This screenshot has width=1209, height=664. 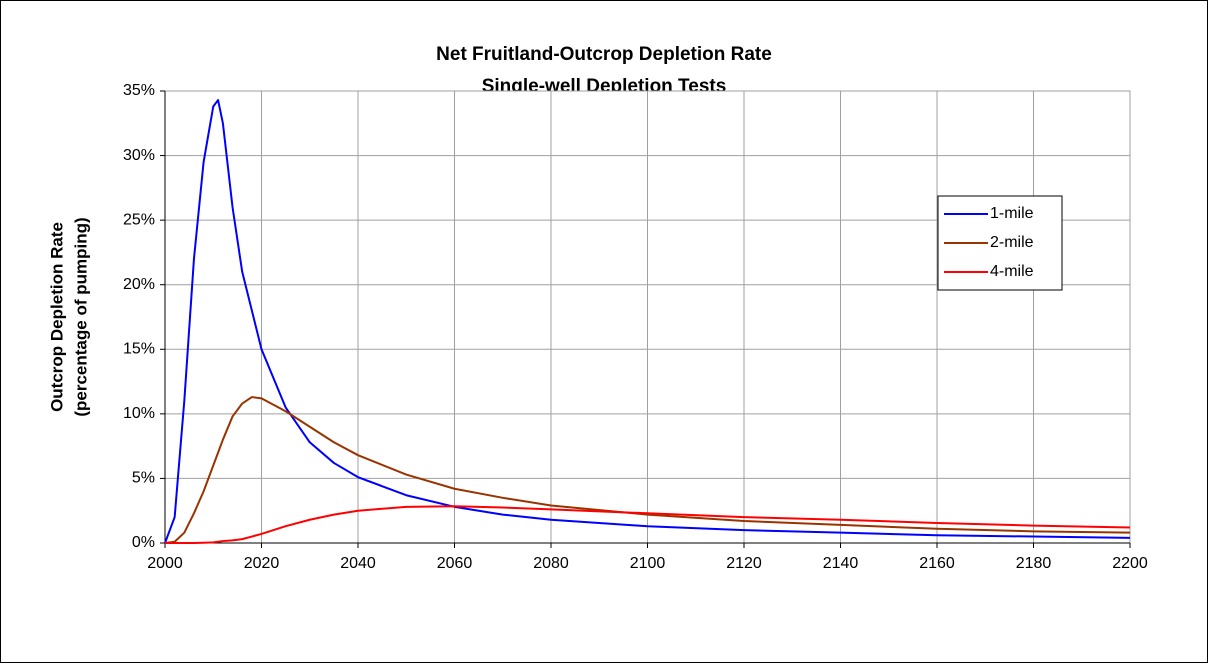 What do you see at coordinates (139, 349) in the screenshot?
I see `y-tick-label: 15%` at bounding box center [139, 349].